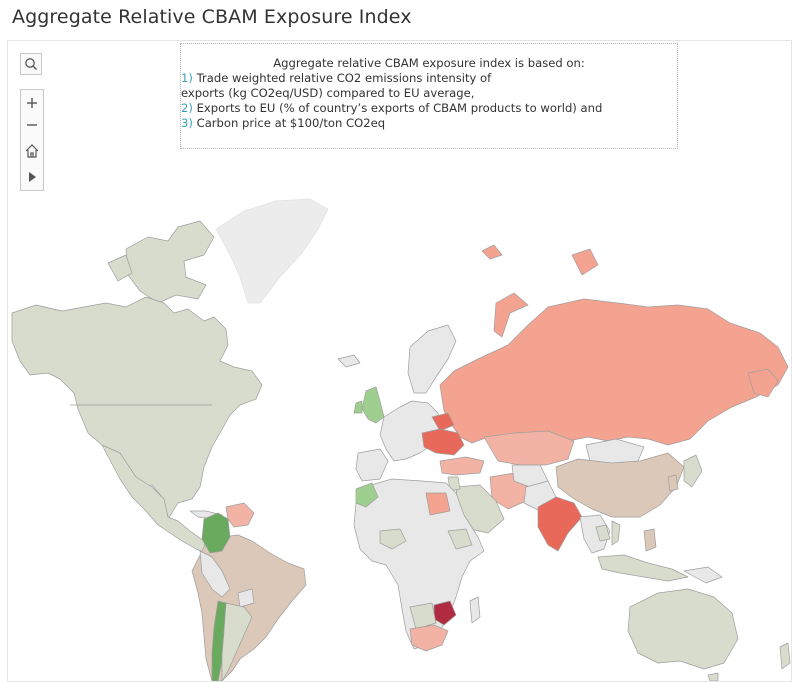  I want to click on zoom-in-icon, so click(32, 103).